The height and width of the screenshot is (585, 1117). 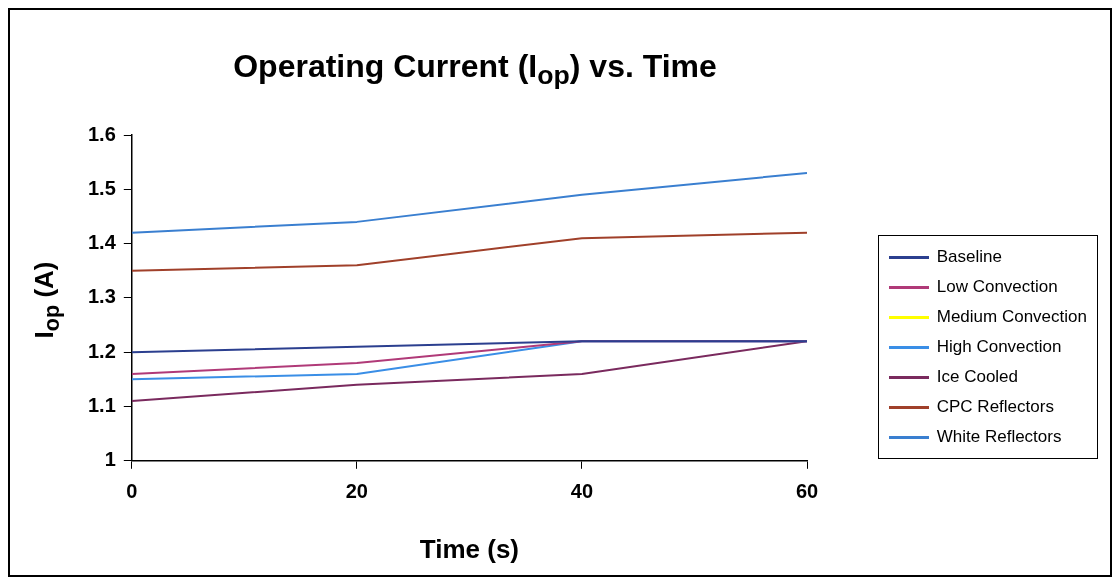 What do you see at coordinates (999, 437) in the screenshot?
I see `legend-label: White Reflectors` at bounding box center [999, 437].